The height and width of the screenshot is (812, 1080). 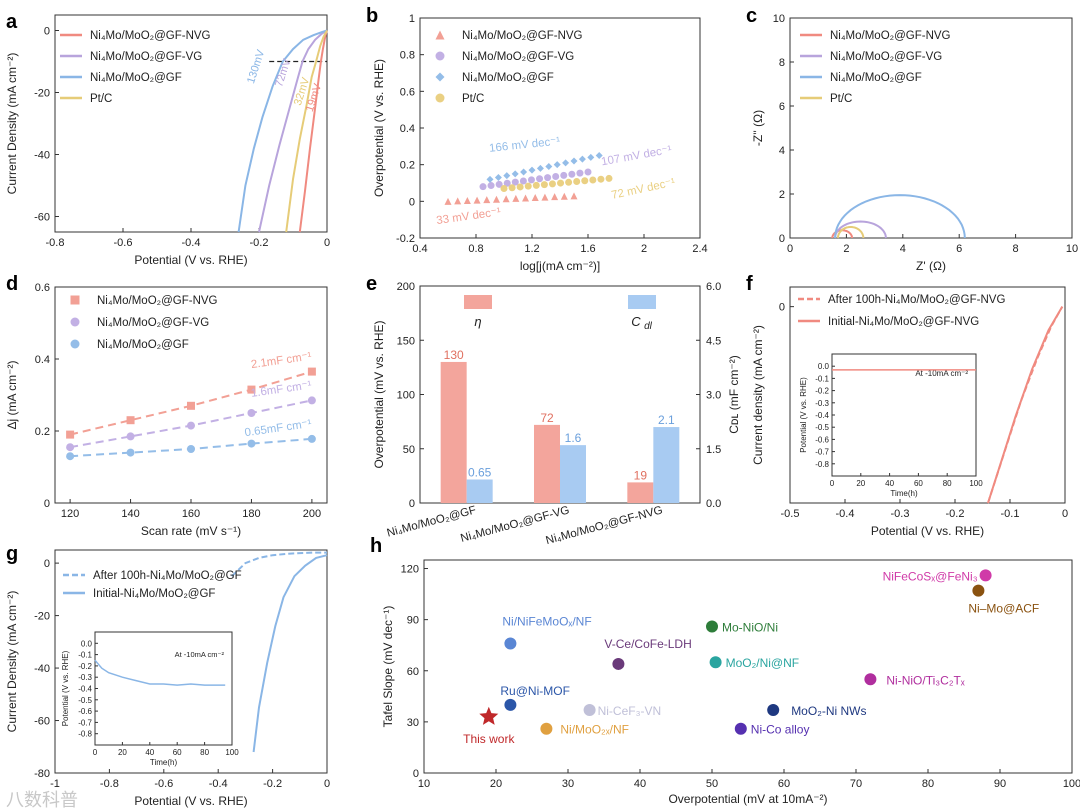 What do you see at coordinates (828, 711) in the screenshot?
I see `point-label: MoO₂-Ni NWs` at bounding box center [828, 711].